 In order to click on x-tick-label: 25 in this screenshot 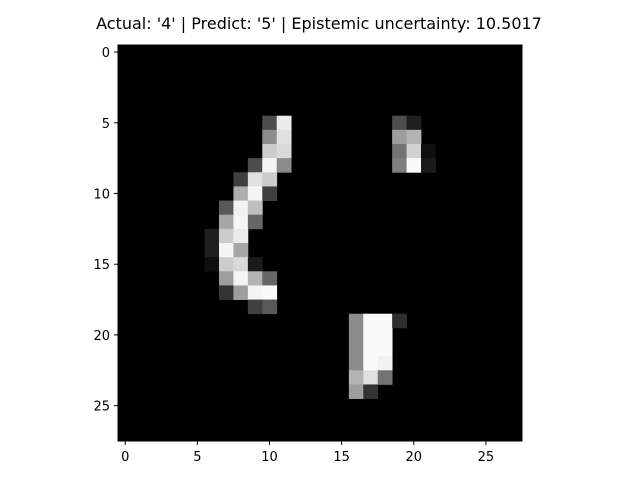, I will do `click(486, 457)`.